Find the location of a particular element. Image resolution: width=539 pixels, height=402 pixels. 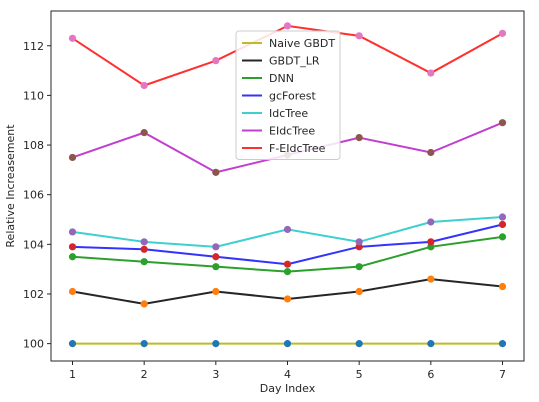

legend-label: IdcTree is located at coordinates (288, 113).